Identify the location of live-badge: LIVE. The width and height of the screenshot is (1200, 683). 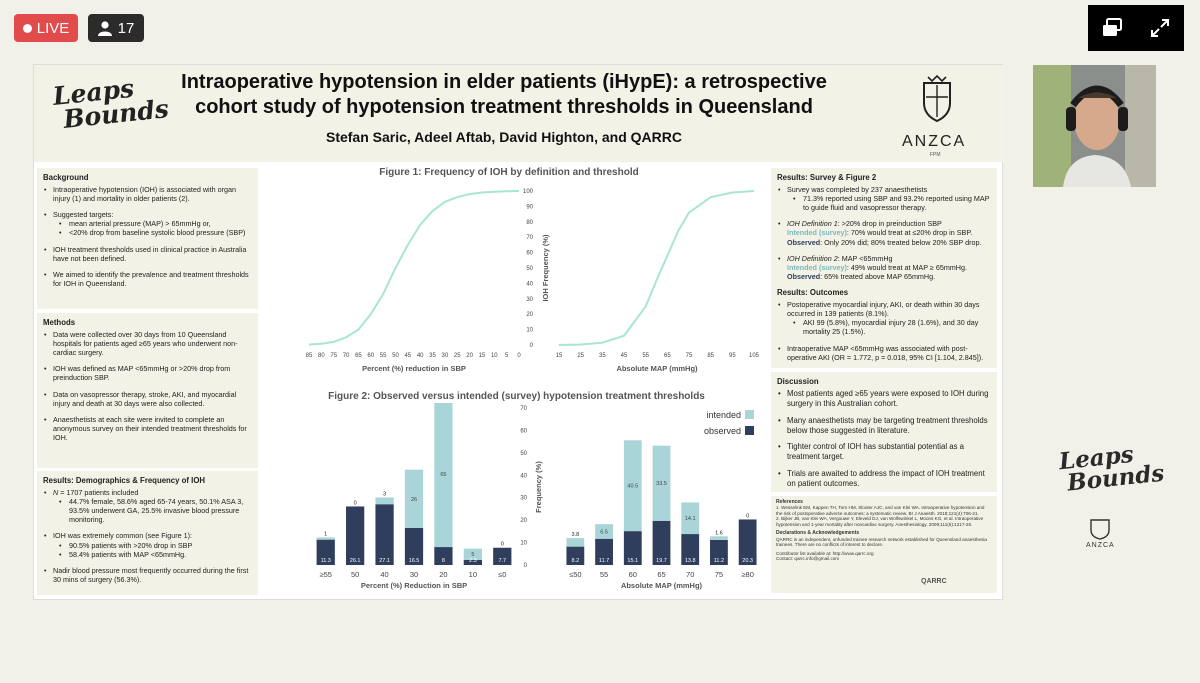
(46, 28).